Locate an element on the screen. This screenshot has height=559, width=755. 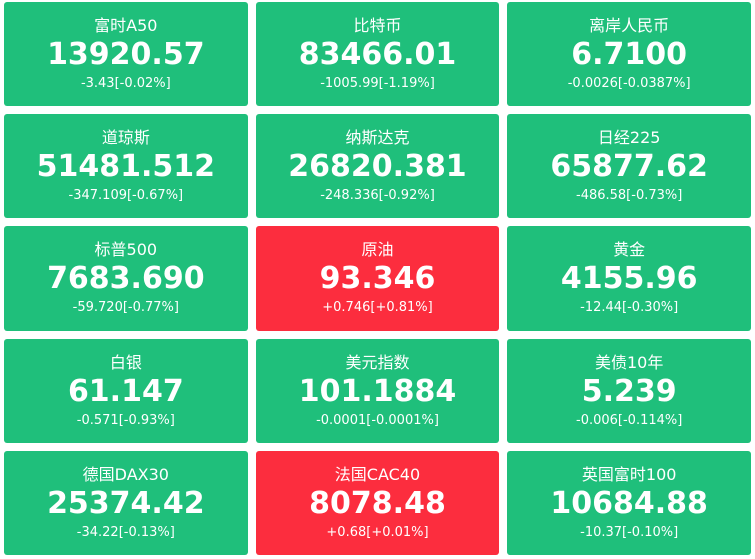
quote-tile: 美元指数 101.1884 -0.0001[-0.0001%] is located at coordinates (377, 390).